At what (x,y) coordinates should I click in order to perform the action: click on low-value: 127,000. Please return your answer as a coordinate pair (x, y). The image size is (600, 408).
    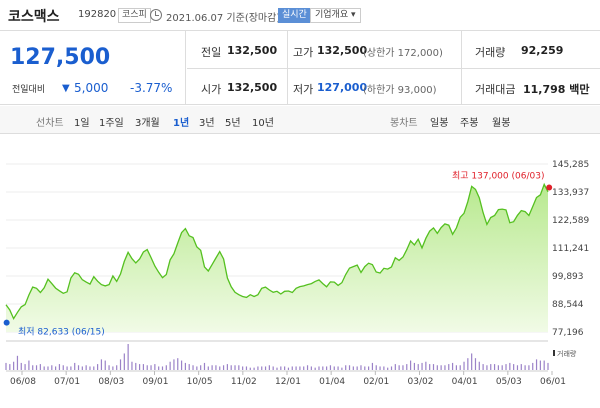
    Looking at the image, I should click on (342, 87).